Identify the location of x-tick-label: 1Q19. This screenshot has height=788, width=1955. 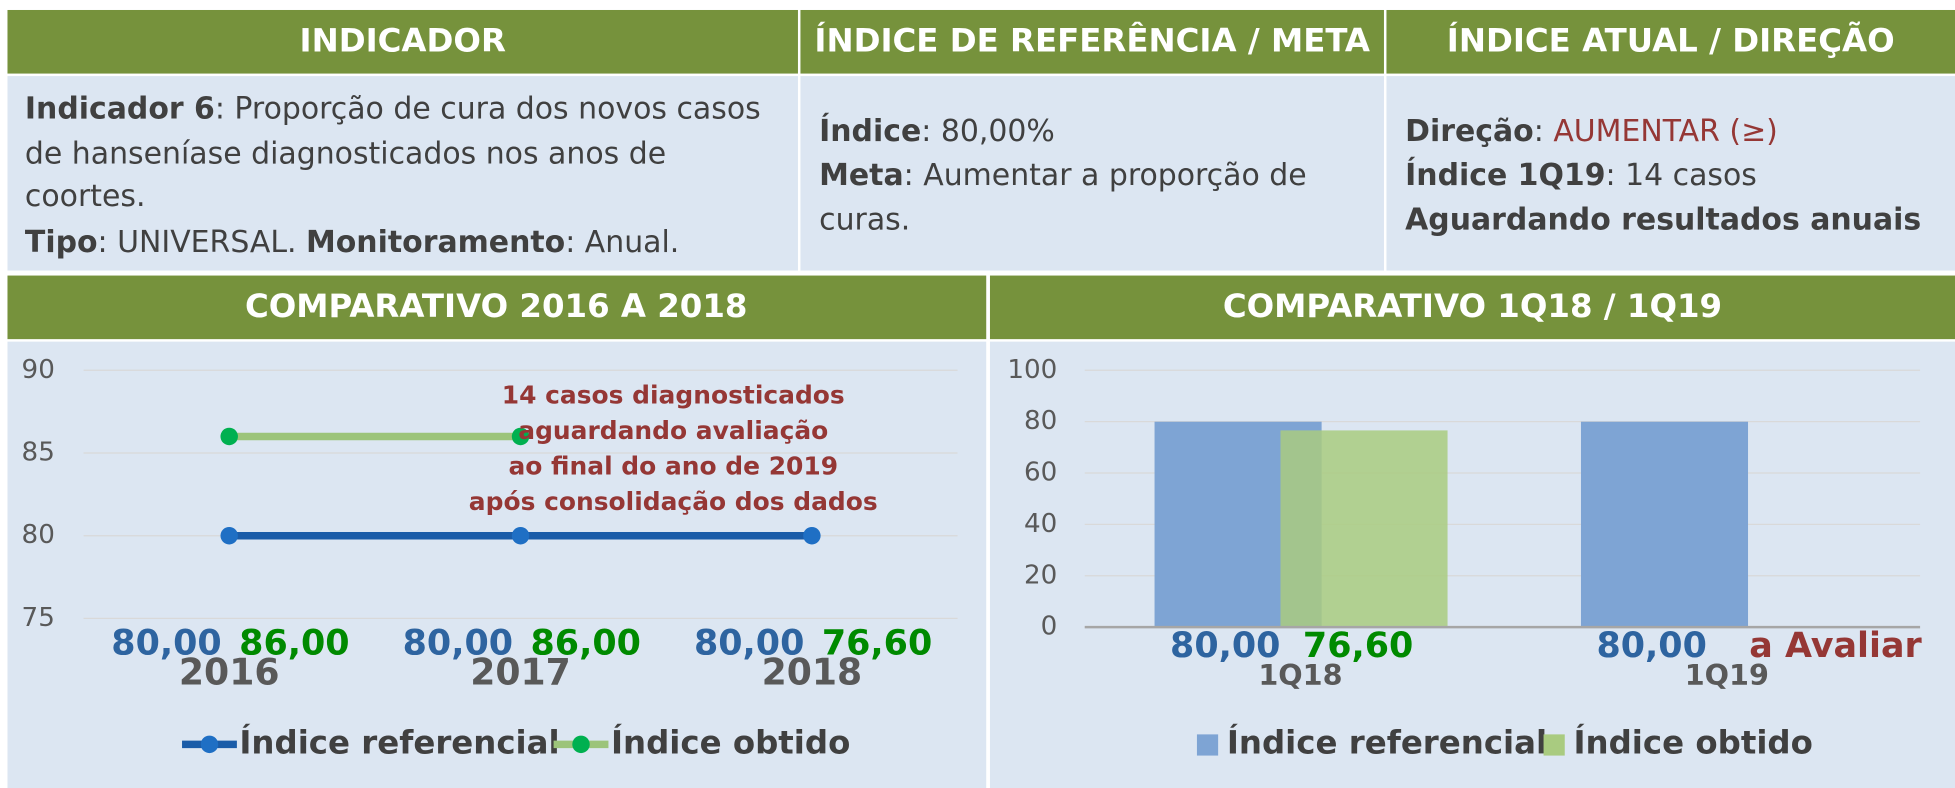
(1727, 675).